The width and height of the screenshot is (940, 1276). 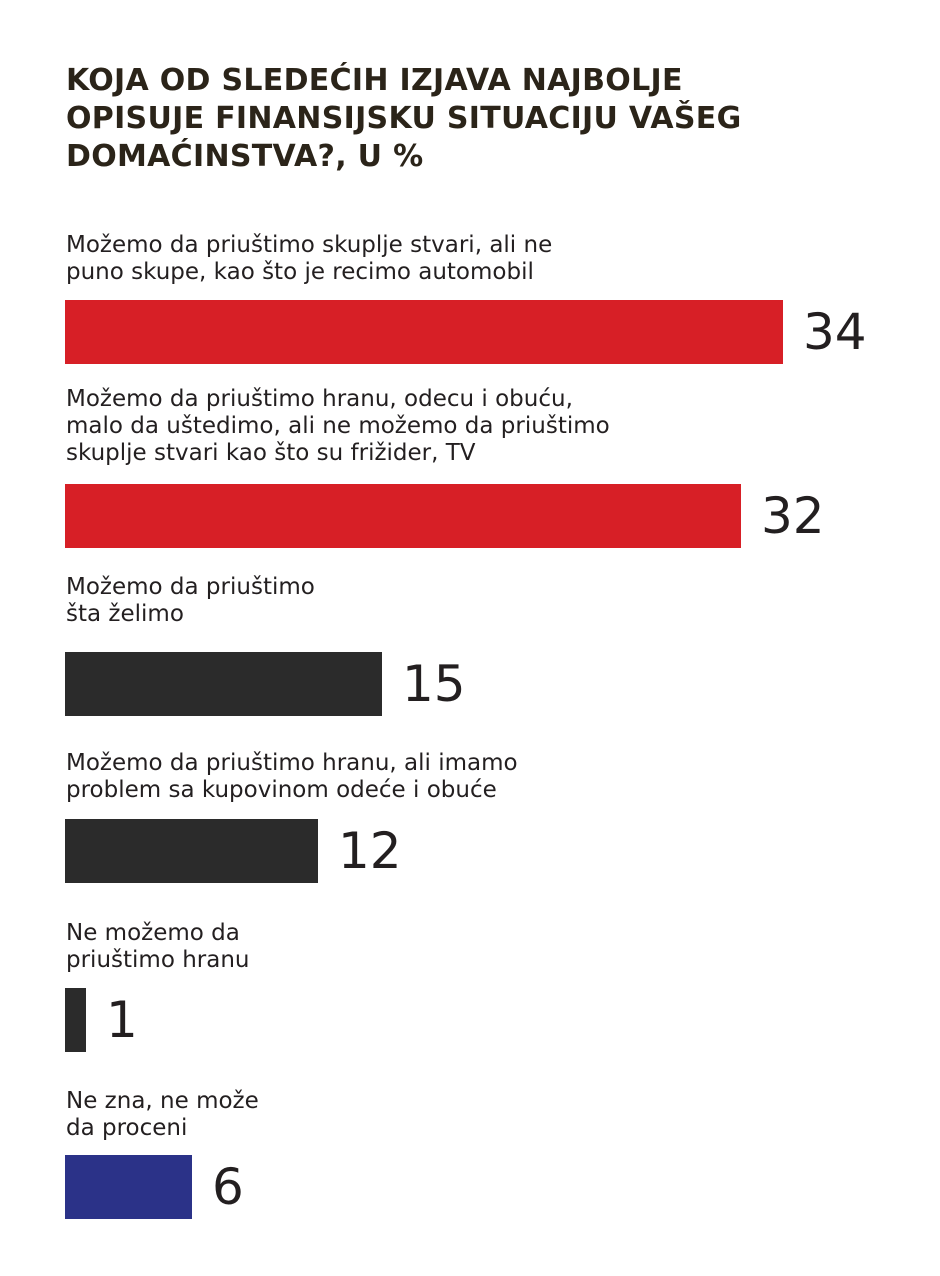 I want to click on value-label: 6, so click(x=228, y=1187).